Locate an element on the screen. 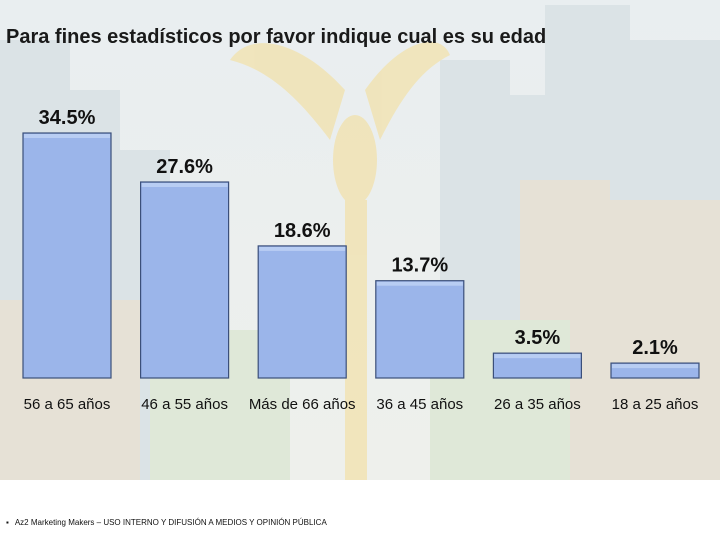 The height and width of the screenshot is (540, 720). data-label: 27.6% is located at coordinates (184, 167).